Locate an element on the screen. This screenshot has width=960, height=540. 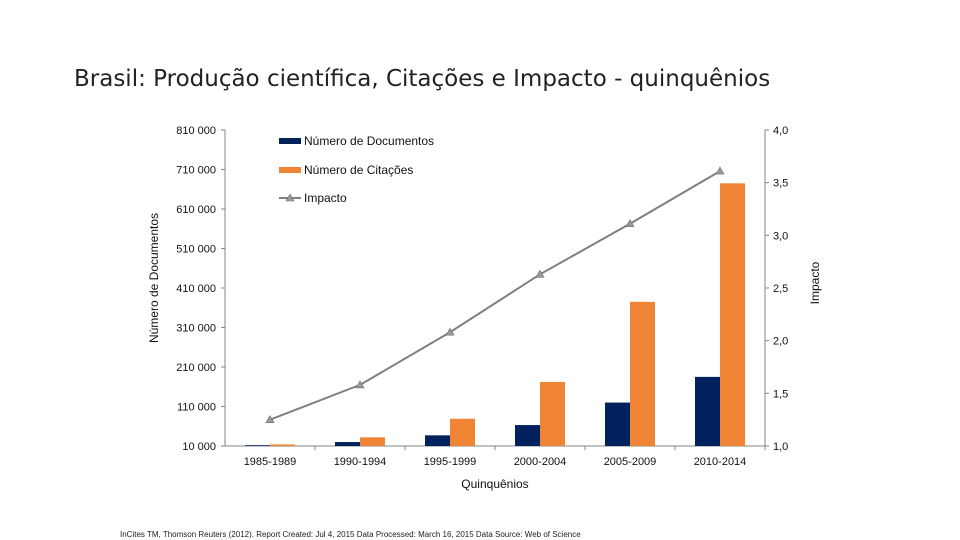
y-tick-label: 710 000 is located at coordinates (196, 171).